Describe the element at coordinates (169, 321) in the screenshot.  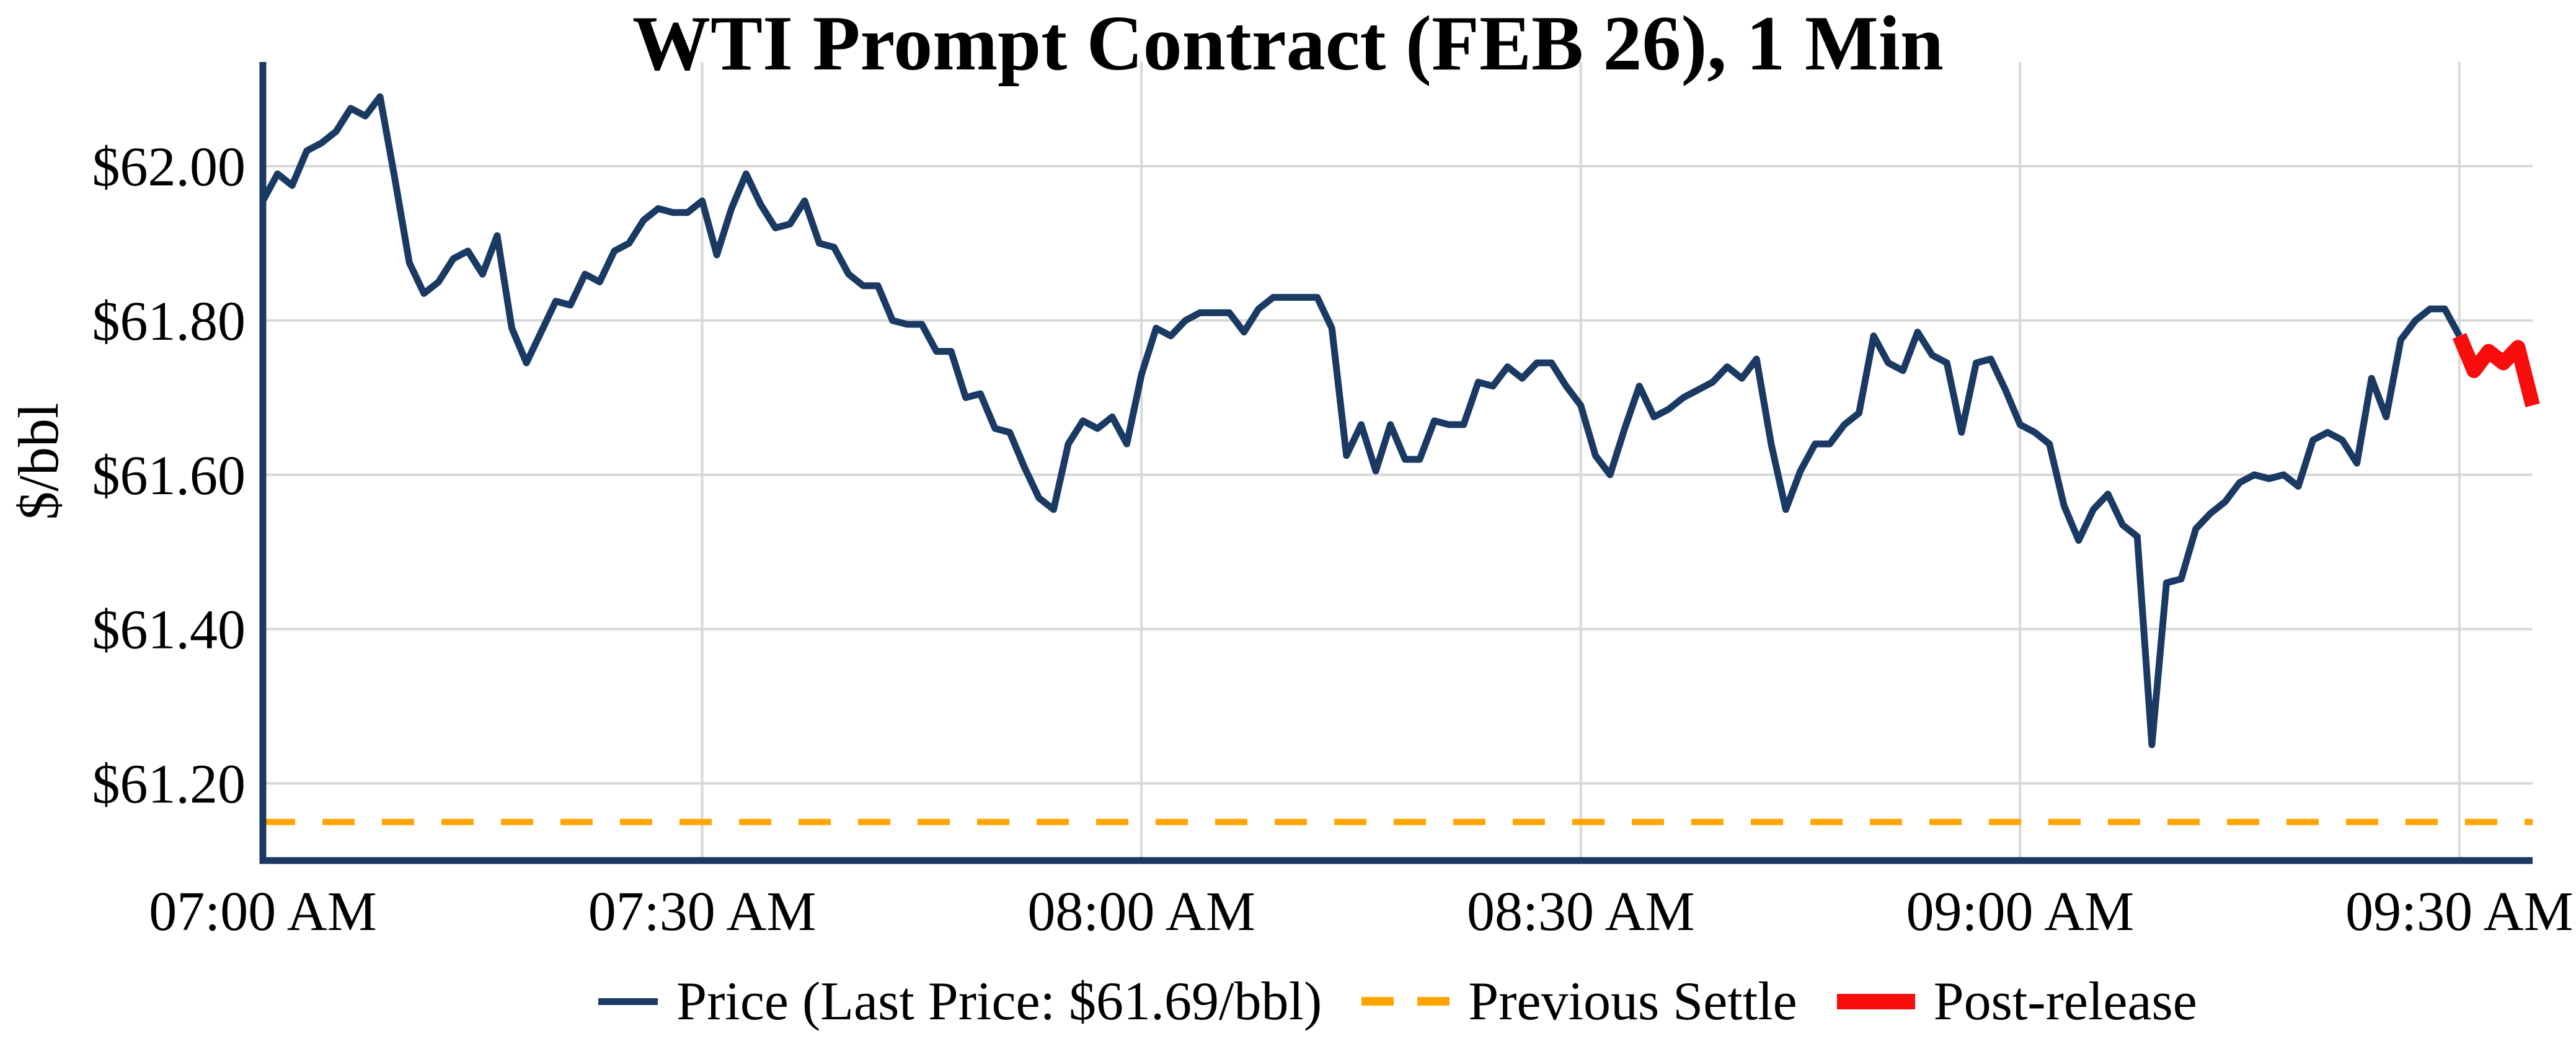
I see `y-tick-label: $61.80` at that location.